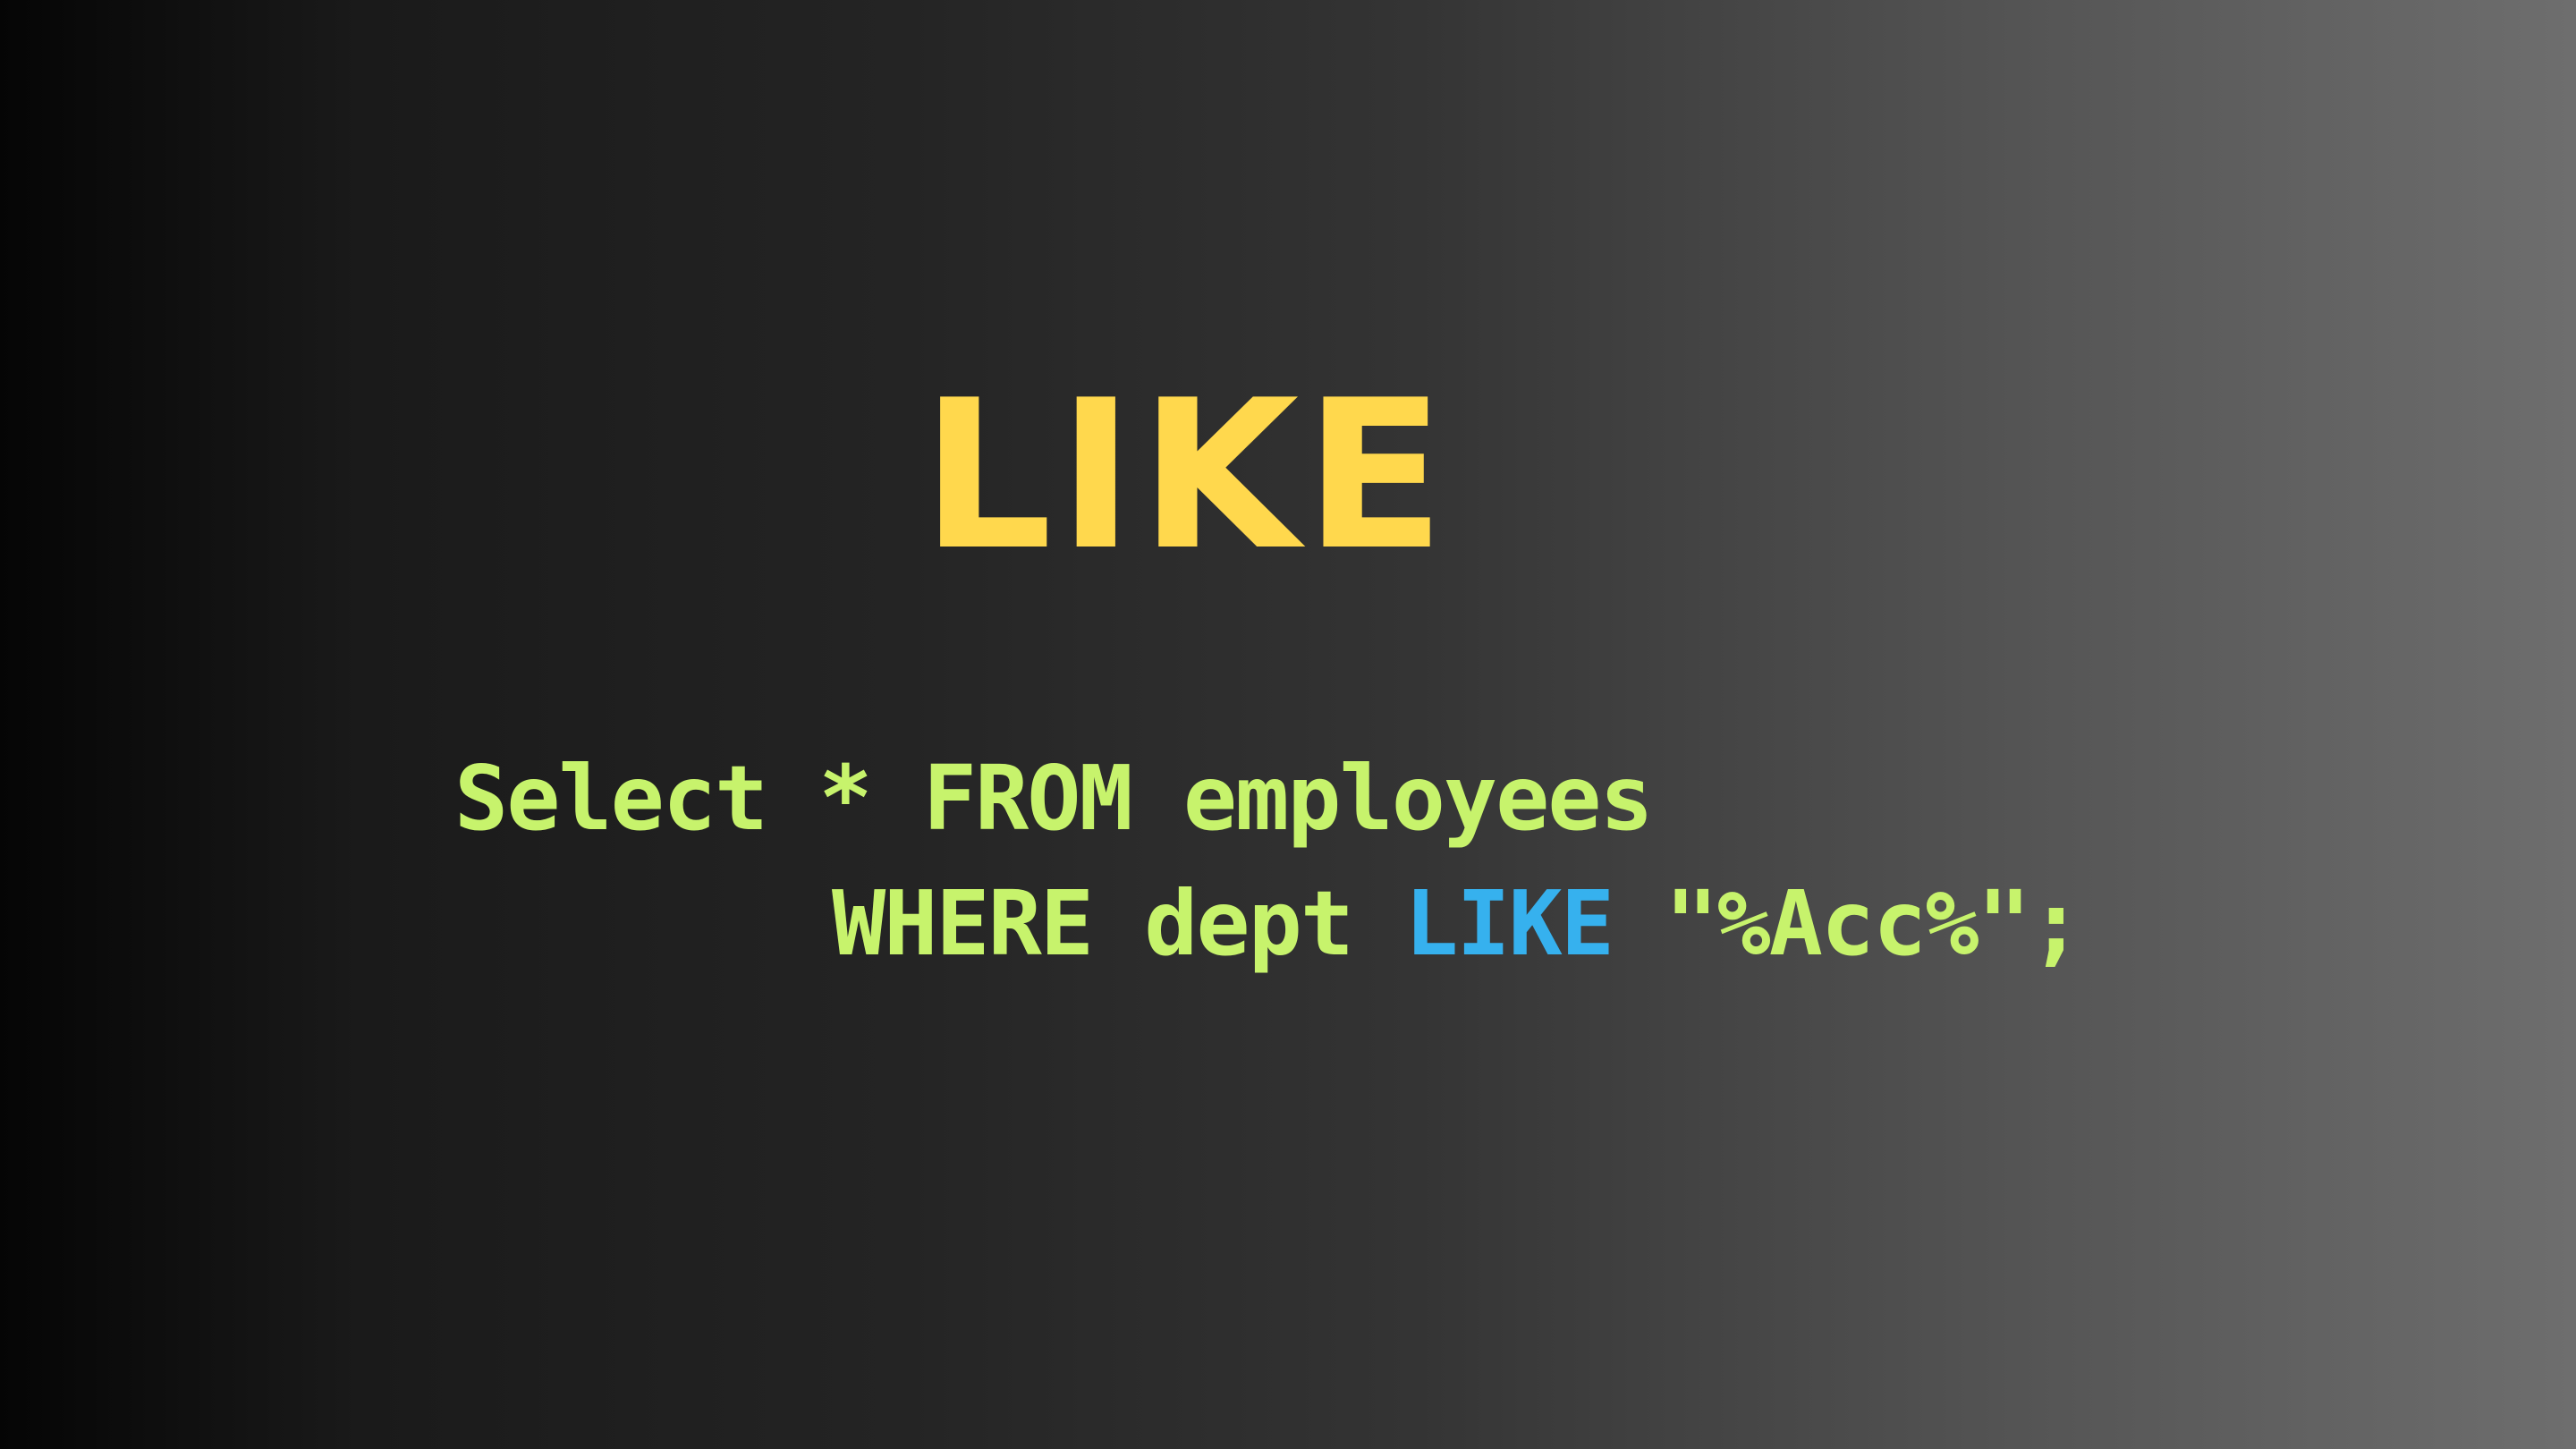 Image resolution: width=2576 pixels, height=1449 pixels. Describe the element at coordinates (1118, 923) in the screenshot. I see `sql-where-clause: WHERE dept` at that location.